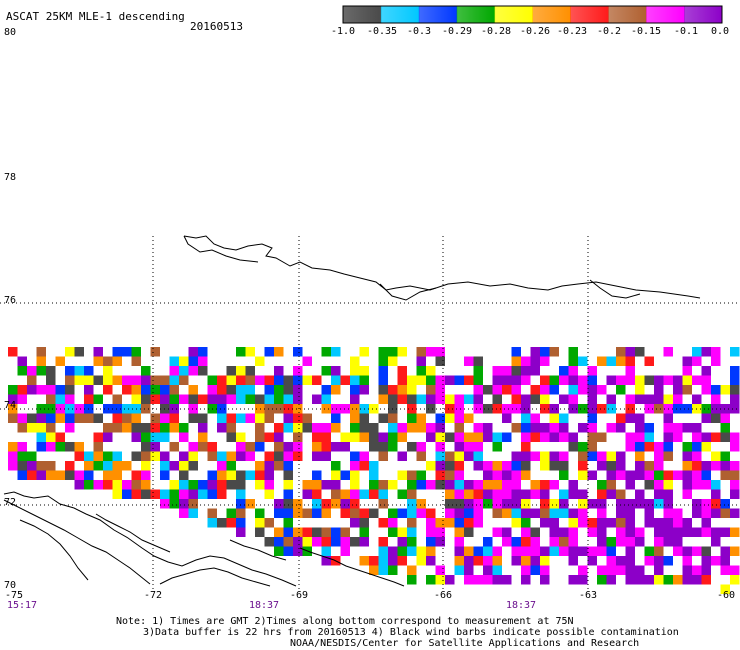 This screenshot has height=650, width=740. I want to click on coastline-path, so click(77, 542).